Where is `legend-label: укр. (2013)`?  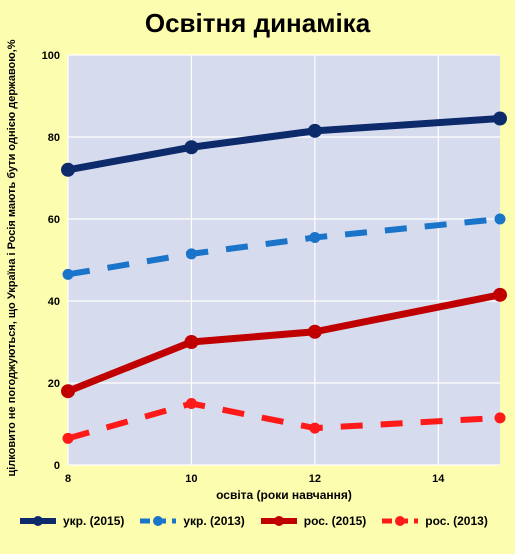 legend-label: укр. (2013) is located at coordinates (214, 521).